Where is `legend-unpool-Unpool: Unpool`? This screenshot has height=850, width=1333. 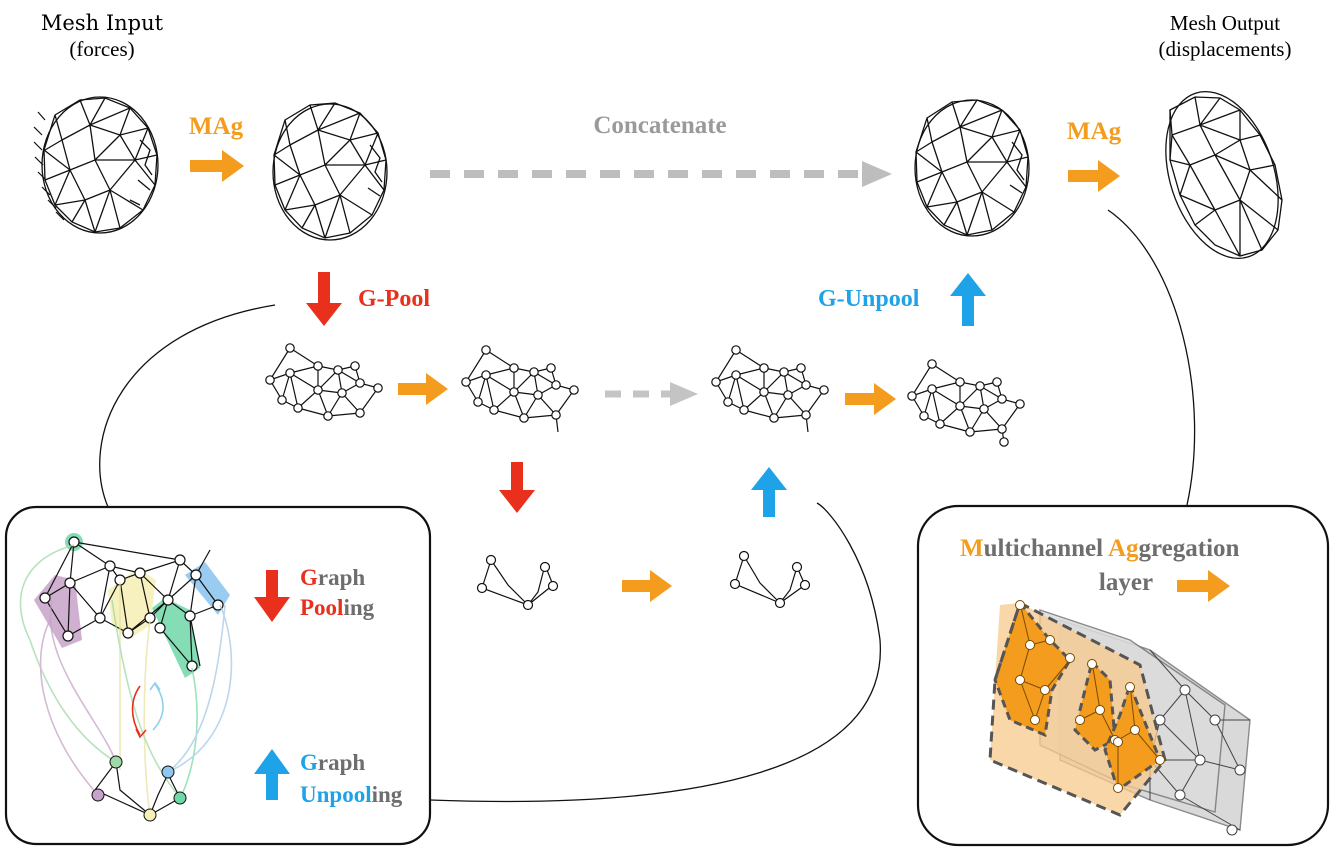
legend-unpool-Unpool: Unpool is located at coordinates (336, 794).